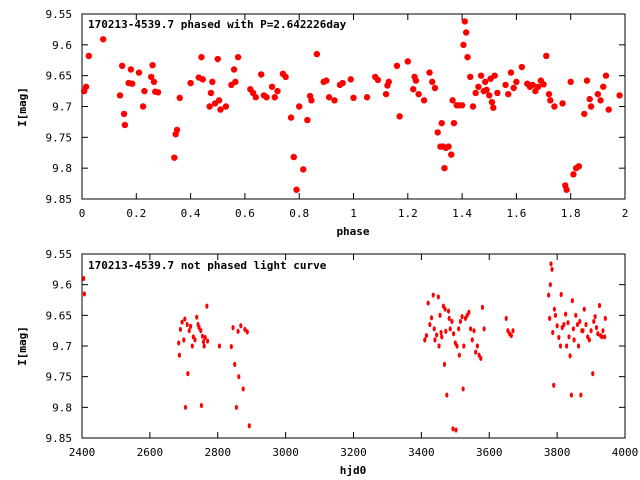  What do you see at coordinates (59, 199) in the screenshot?
I see `phased-y-tick-label: 9.85` at bounding box center [59, 199].